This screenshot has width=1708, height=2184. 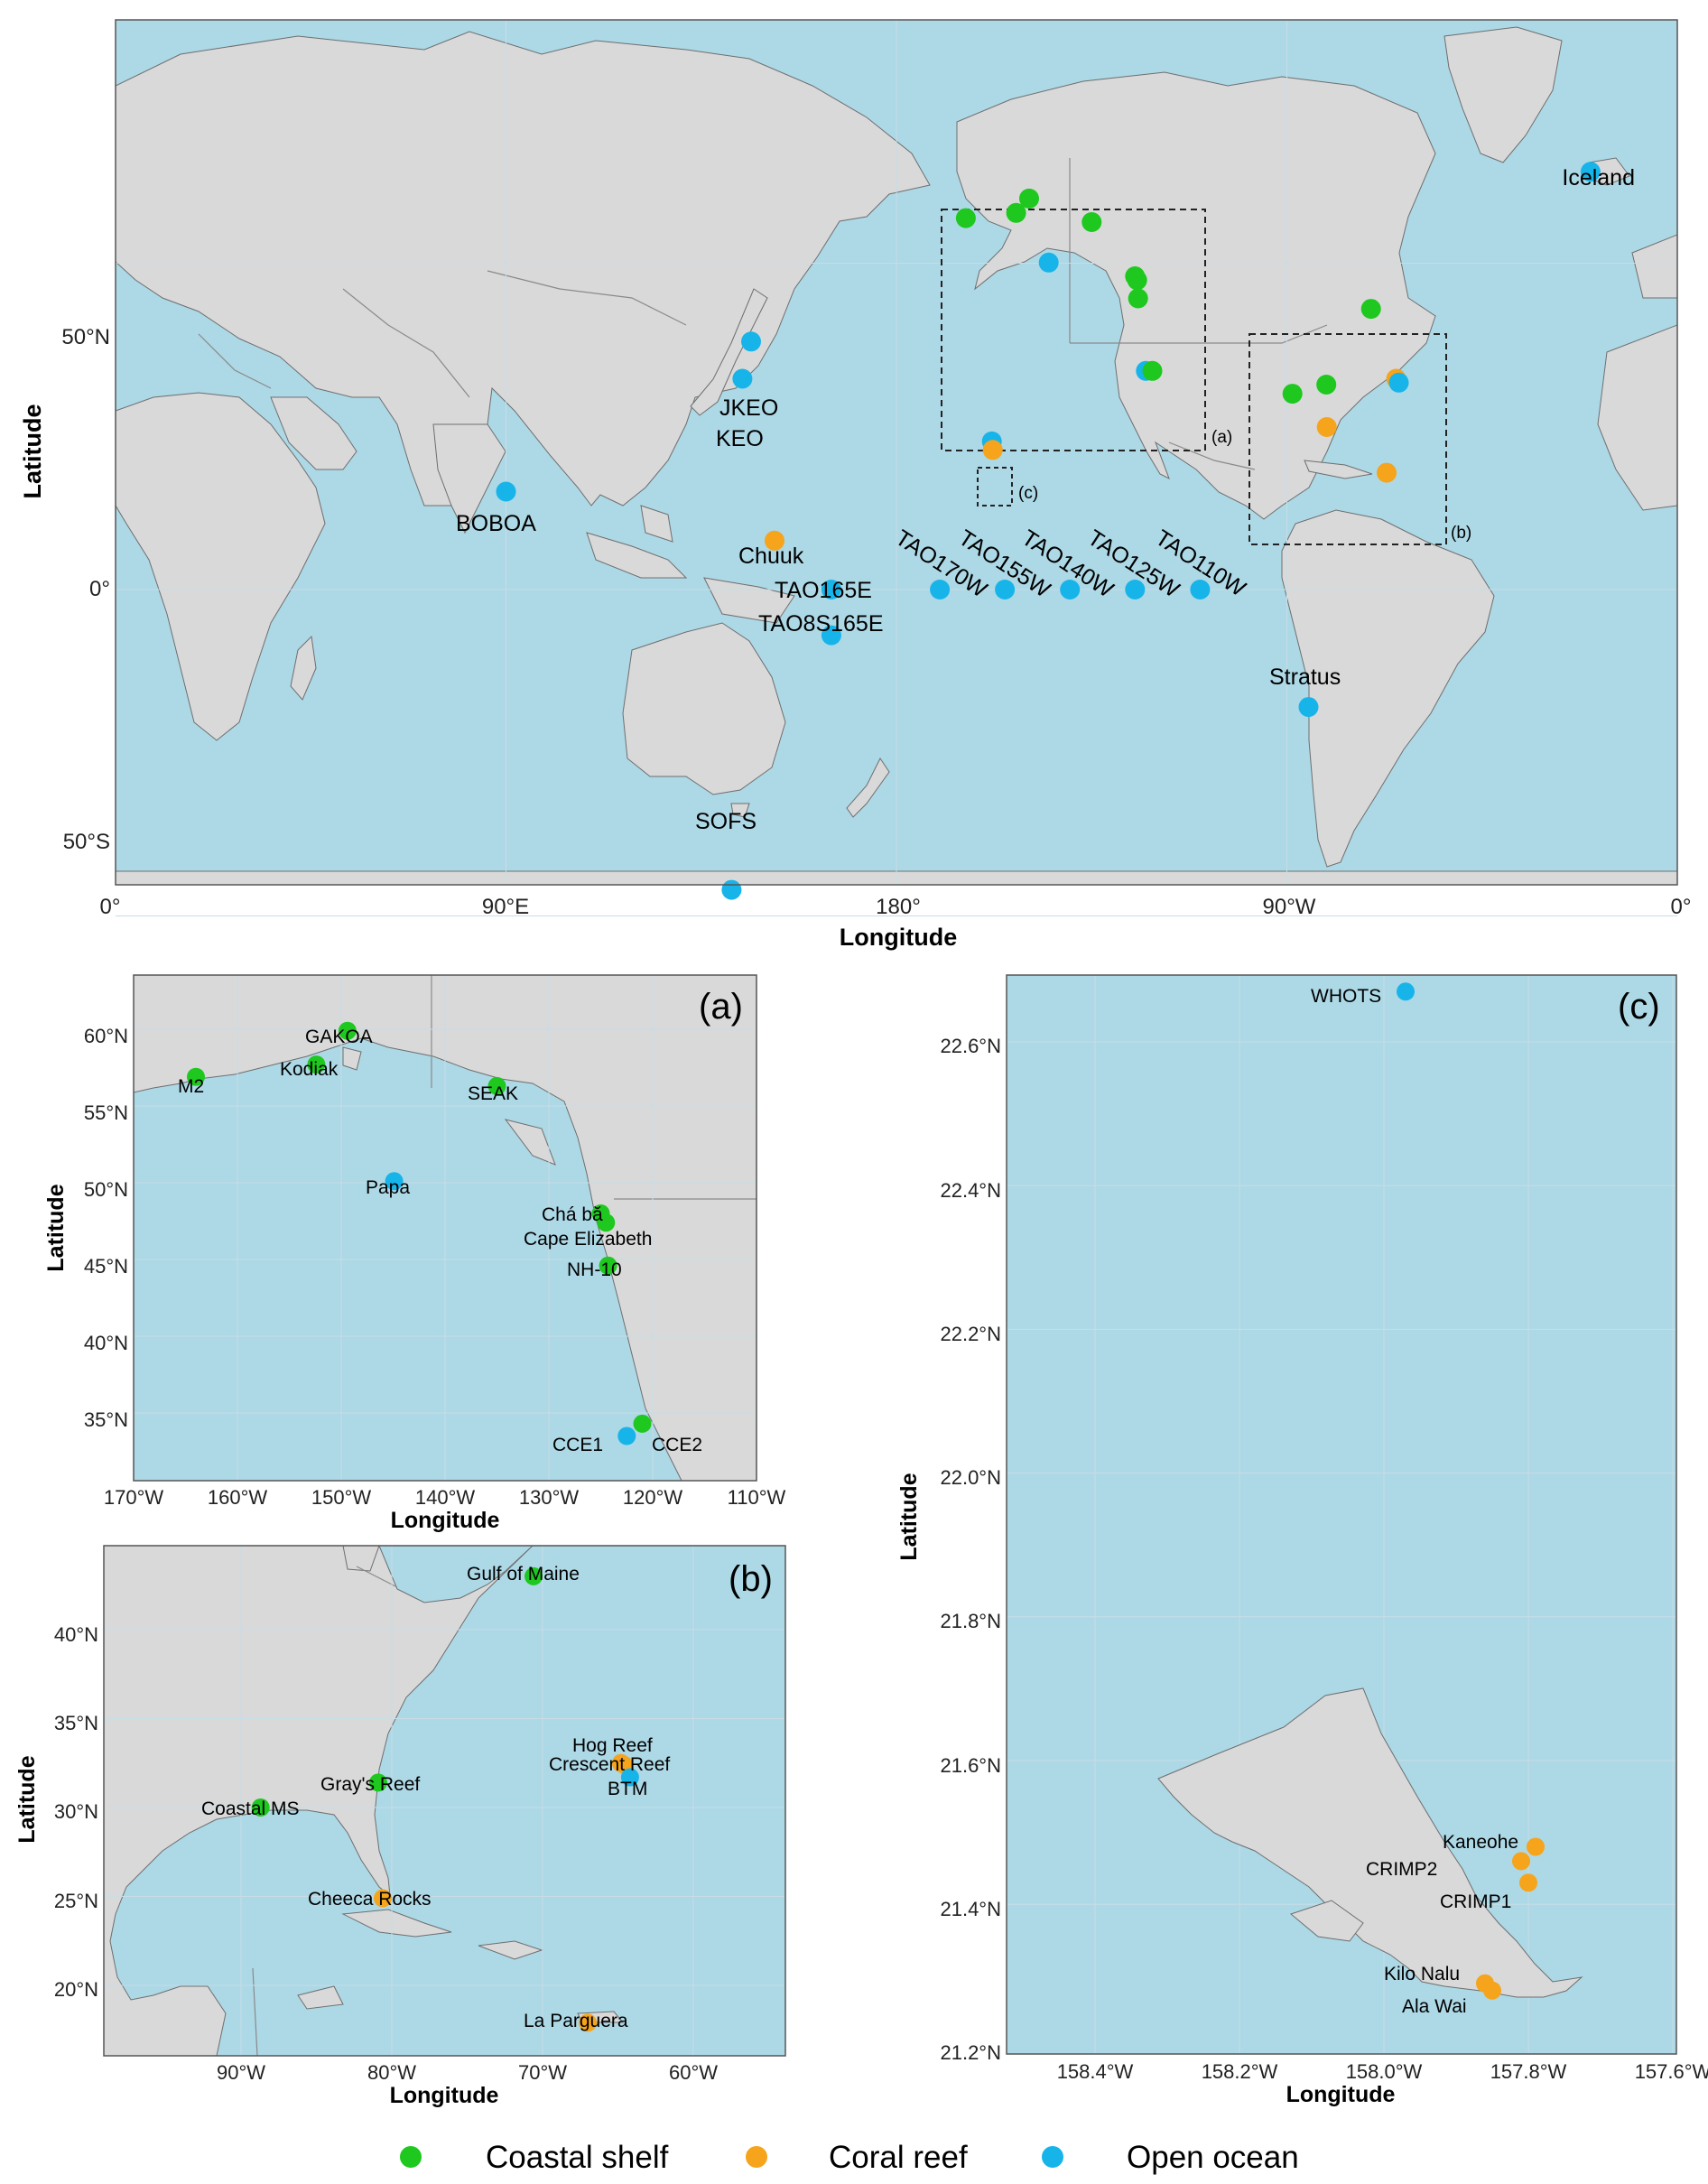 I want to click on panel-b-graticule, so click(x=444, y=1801).